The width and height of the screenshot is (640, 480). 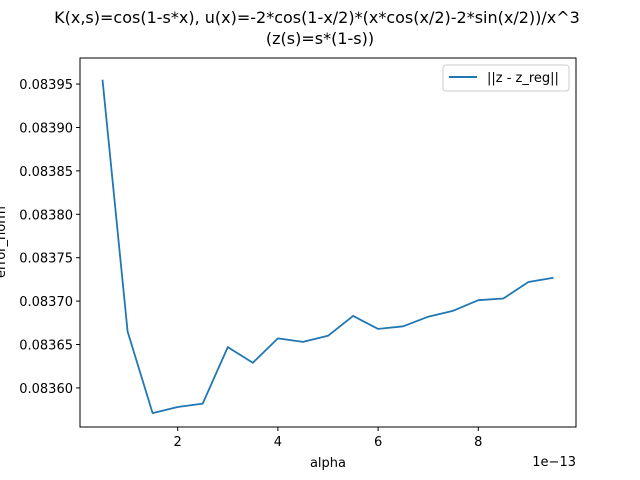 I want to click on x-tick-label: 4, so click(x=278, y=442).